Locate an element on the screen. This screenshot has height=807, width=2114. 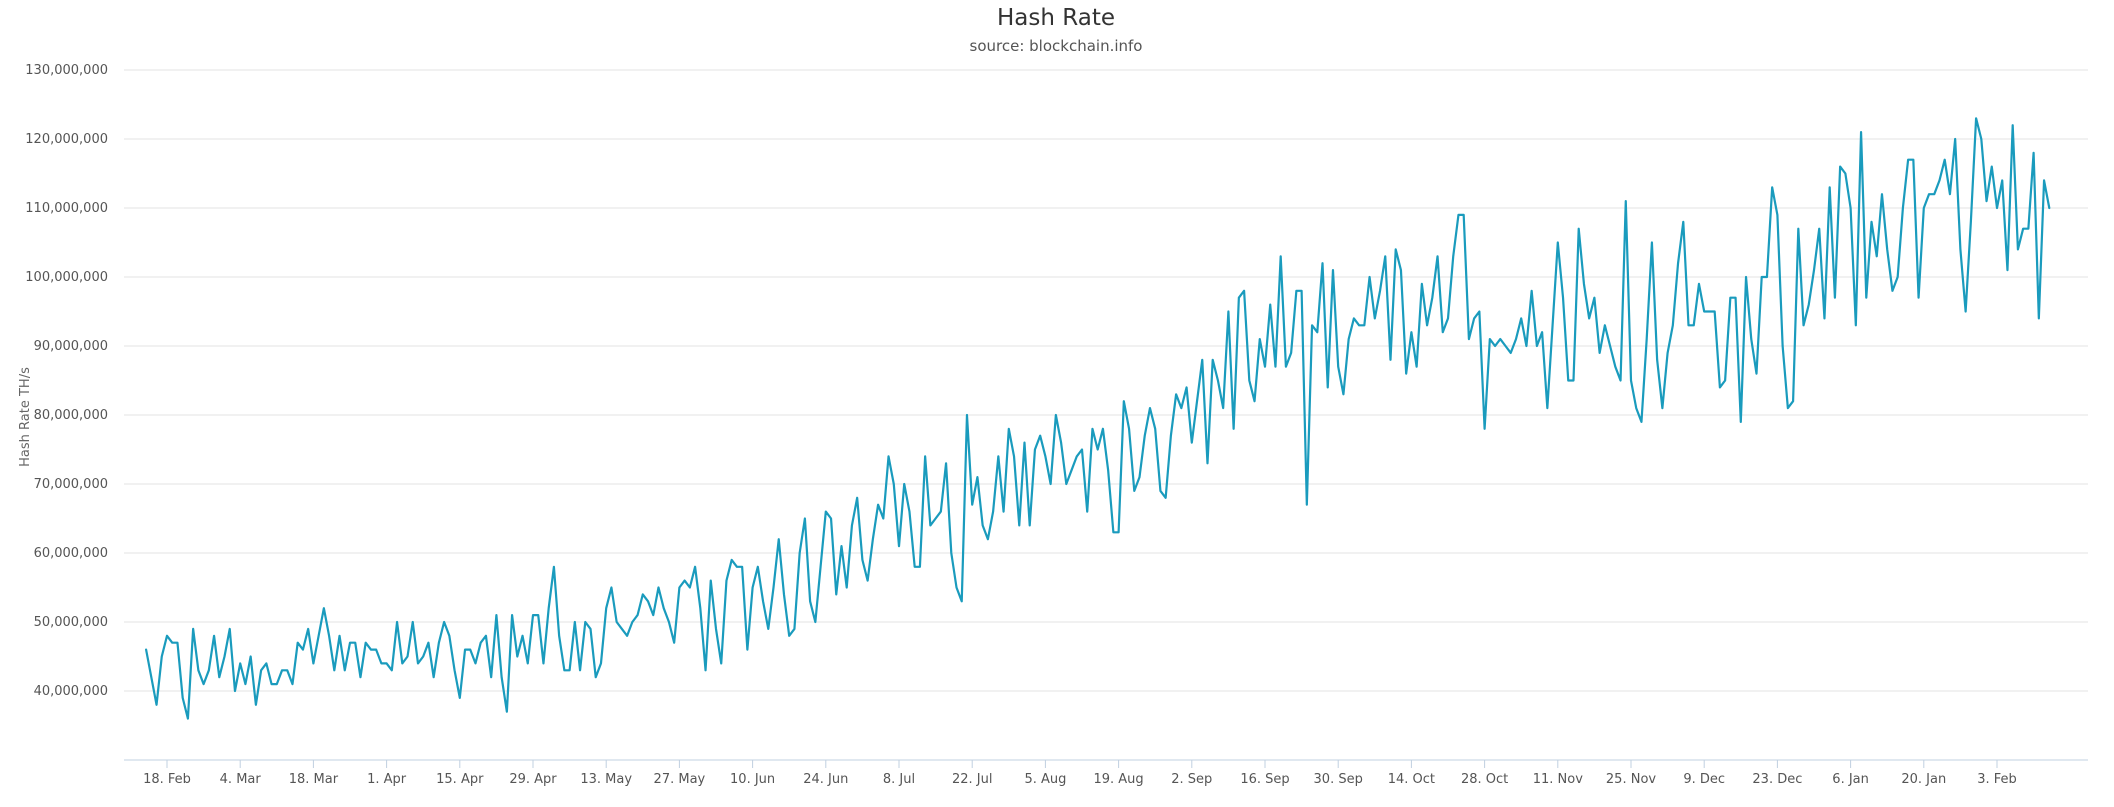
chart-subtitle: source: blockchain.info is located at coordinates (1056, 46).